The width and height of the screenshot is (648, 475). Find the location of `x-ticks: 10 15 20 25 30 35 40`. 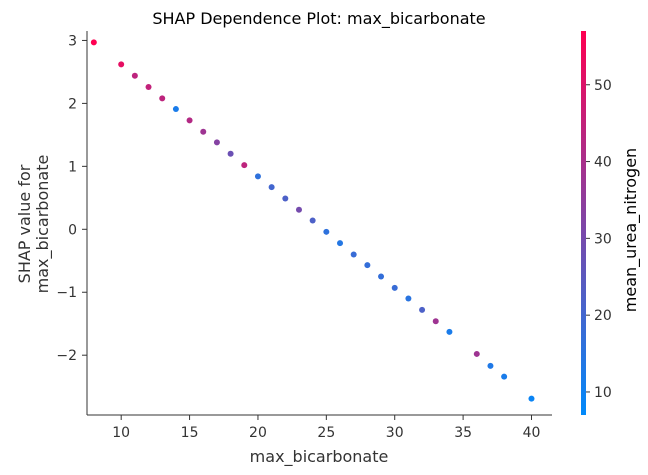

x-ticks: 10 15 20 25 30 35 40 is located at coordinates (326, 428).